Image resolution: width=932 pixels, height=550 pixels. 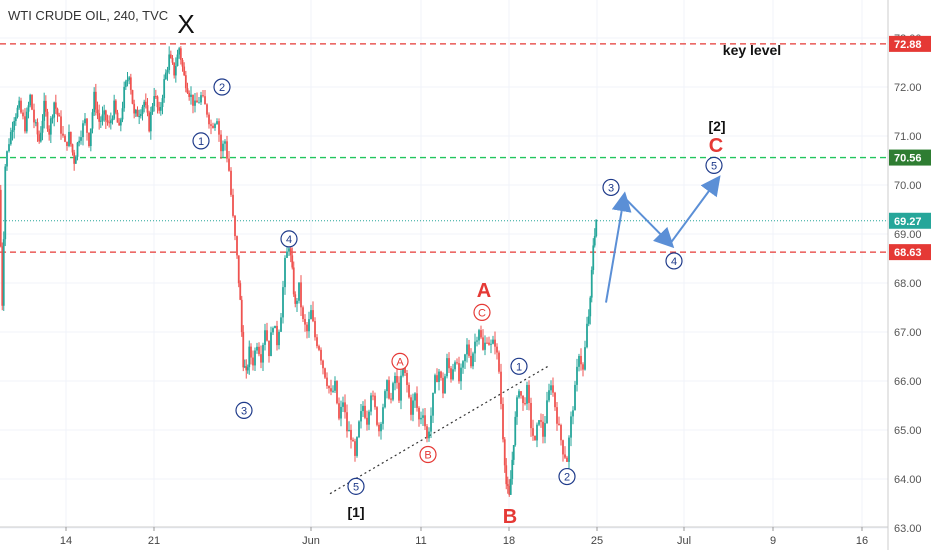 I want to click on x-tick-label: 25, so click(x=597, y=541).